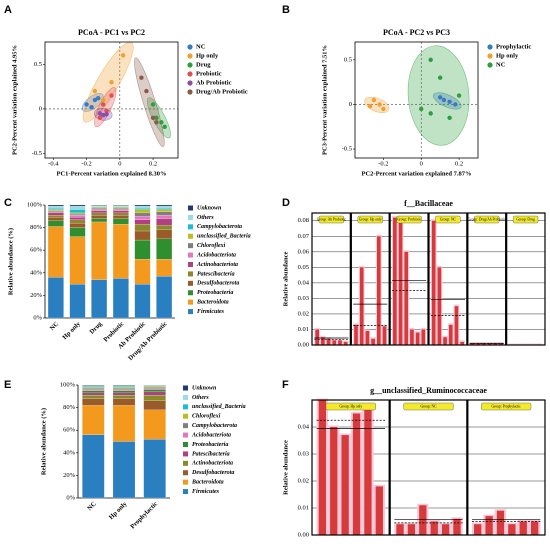  What do you see at coordinates (209, 208) in the screenshot?
I see `legend-label: Unknown` at bounding box center [209, 208].